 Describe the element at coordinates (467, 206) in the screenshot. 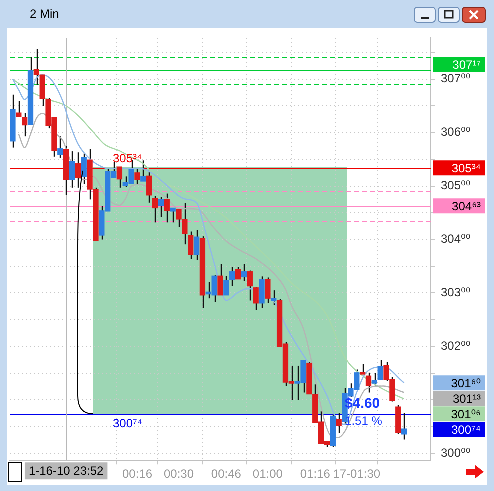

I see `ref-line-label: 304⁶³` at that location.